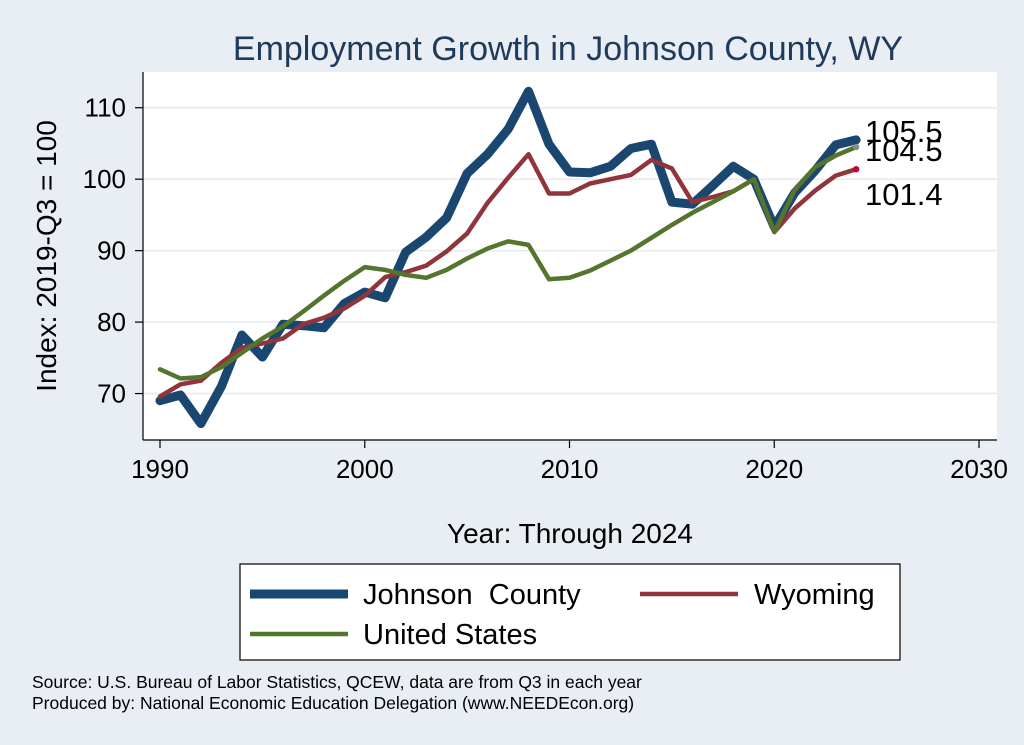  What do you see at coordinates (111, 394) in the screenshot?
I see `y-tick-label: 70` at bounding box center [111, 394].